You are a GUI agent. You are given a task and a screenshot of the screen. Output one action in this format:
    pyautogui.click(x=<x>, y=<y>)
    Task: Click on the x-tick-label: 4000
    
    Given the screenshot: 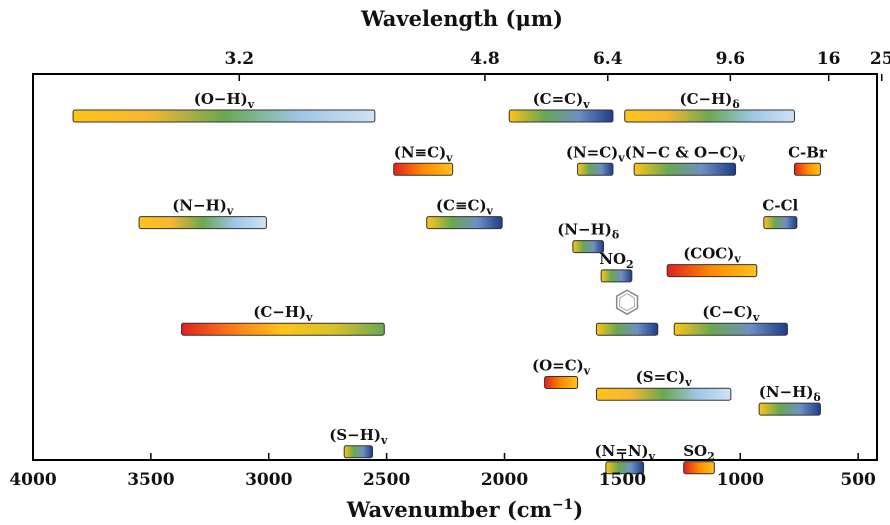 What is the action you would take?
    pyautogui.click(x=32, y=480)
    